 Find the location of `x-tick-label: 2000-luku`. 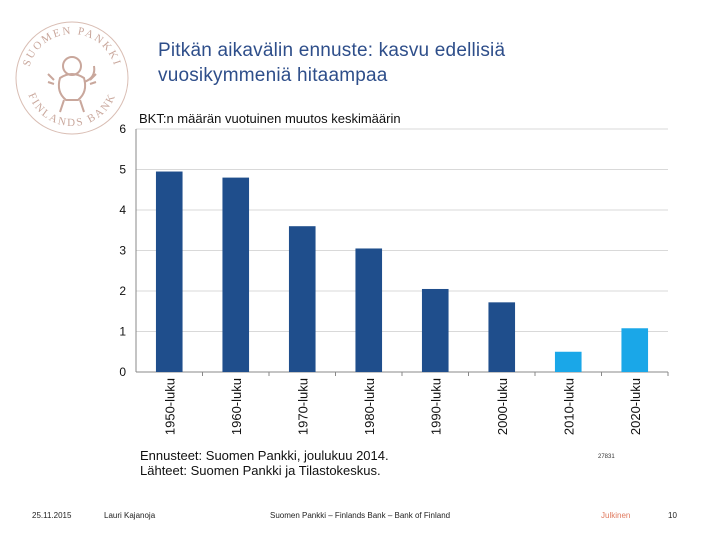

x-tick-label: 2000-luku is located at coordinates (502, 406).